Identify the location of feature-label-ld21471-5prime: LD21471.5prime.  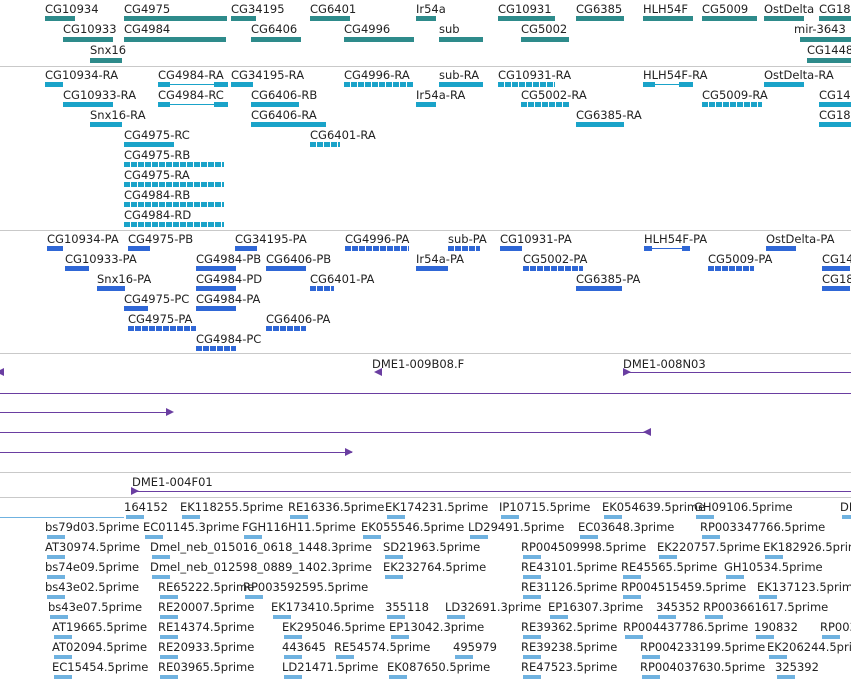
(330, 667).